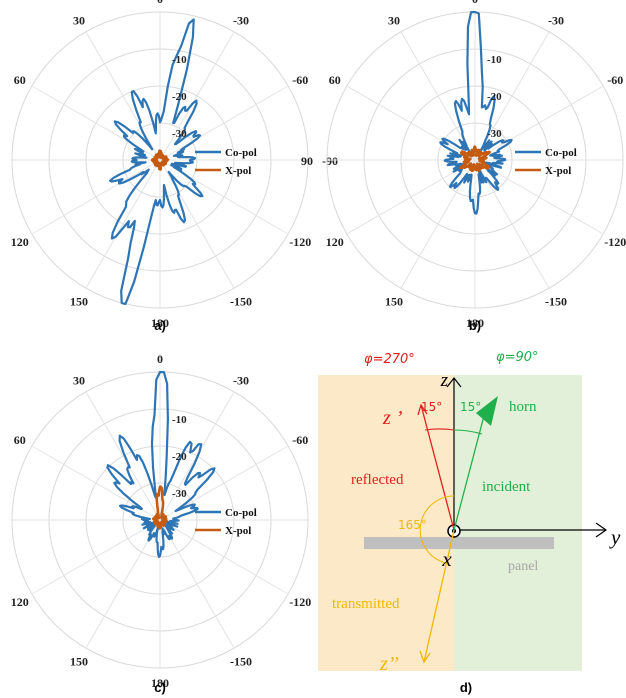 Image resolution: width=626 pixels, height=698 pixels. I want to click on transmitted-ray, so click(439, 596).